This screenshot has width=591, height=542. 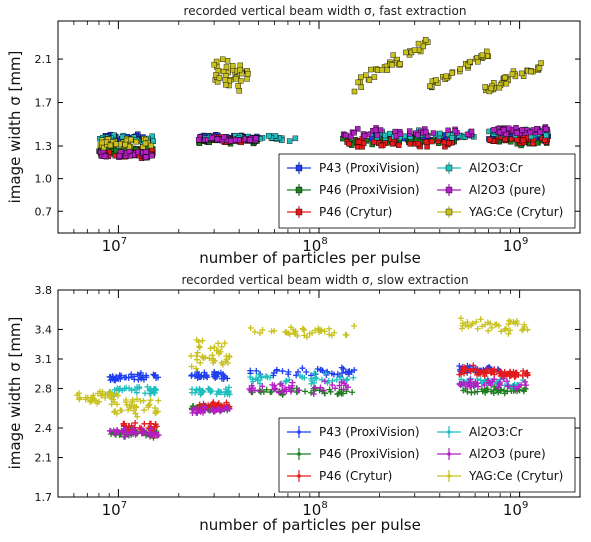 I want to click on y-tick-label: 2.8, so click(x=44, y=389).